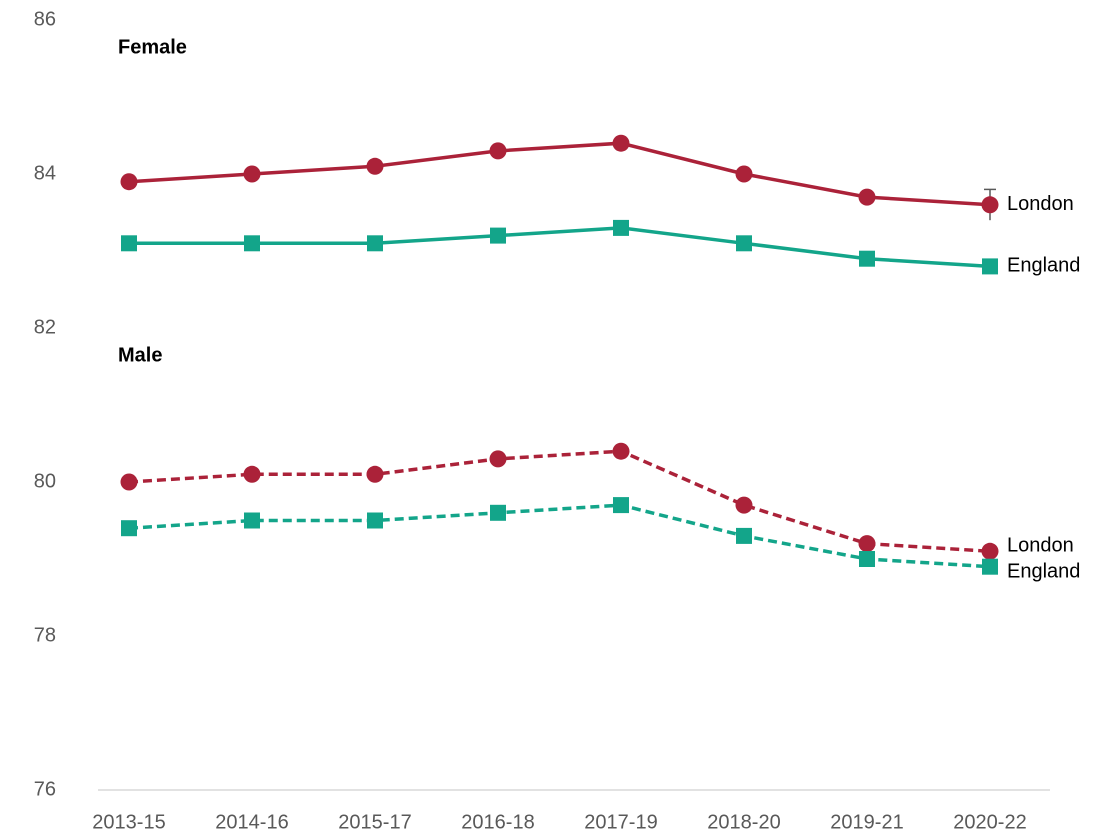 The width and height of the screenshot is (1096, 836). Describe the element at coordinates (45, 635) in the screenshot. I see `y-tick-label: 78` at that location.